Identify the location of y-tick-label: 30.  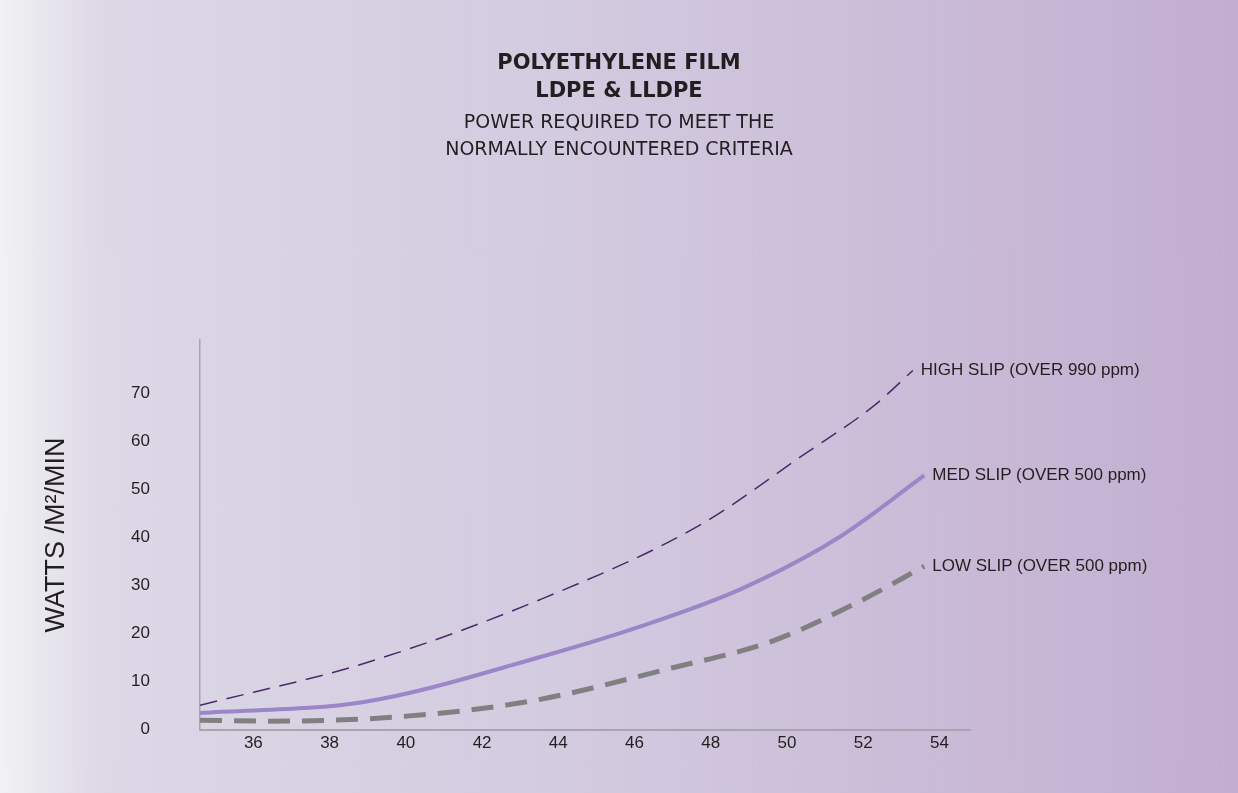
(140, 585).